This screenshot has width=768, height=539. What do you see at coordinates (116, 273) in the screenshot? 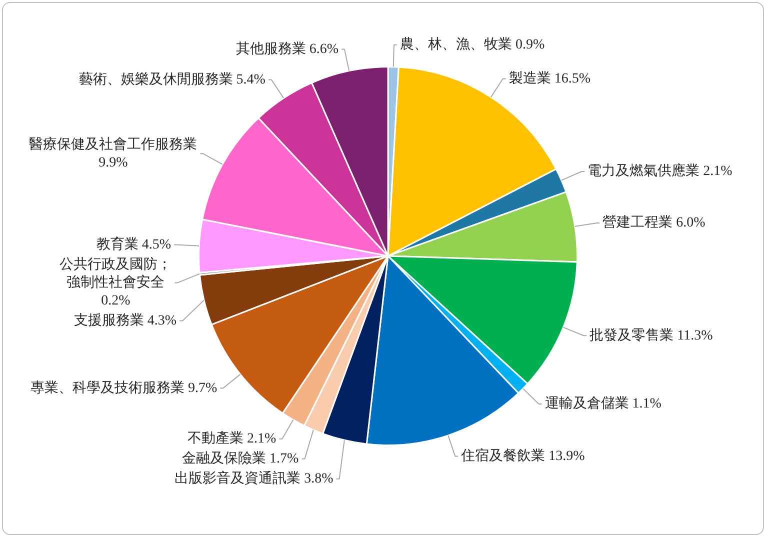
I see `slice-label: 公共行政及國防；強制性社會安全` at bounding box center [116, 273].